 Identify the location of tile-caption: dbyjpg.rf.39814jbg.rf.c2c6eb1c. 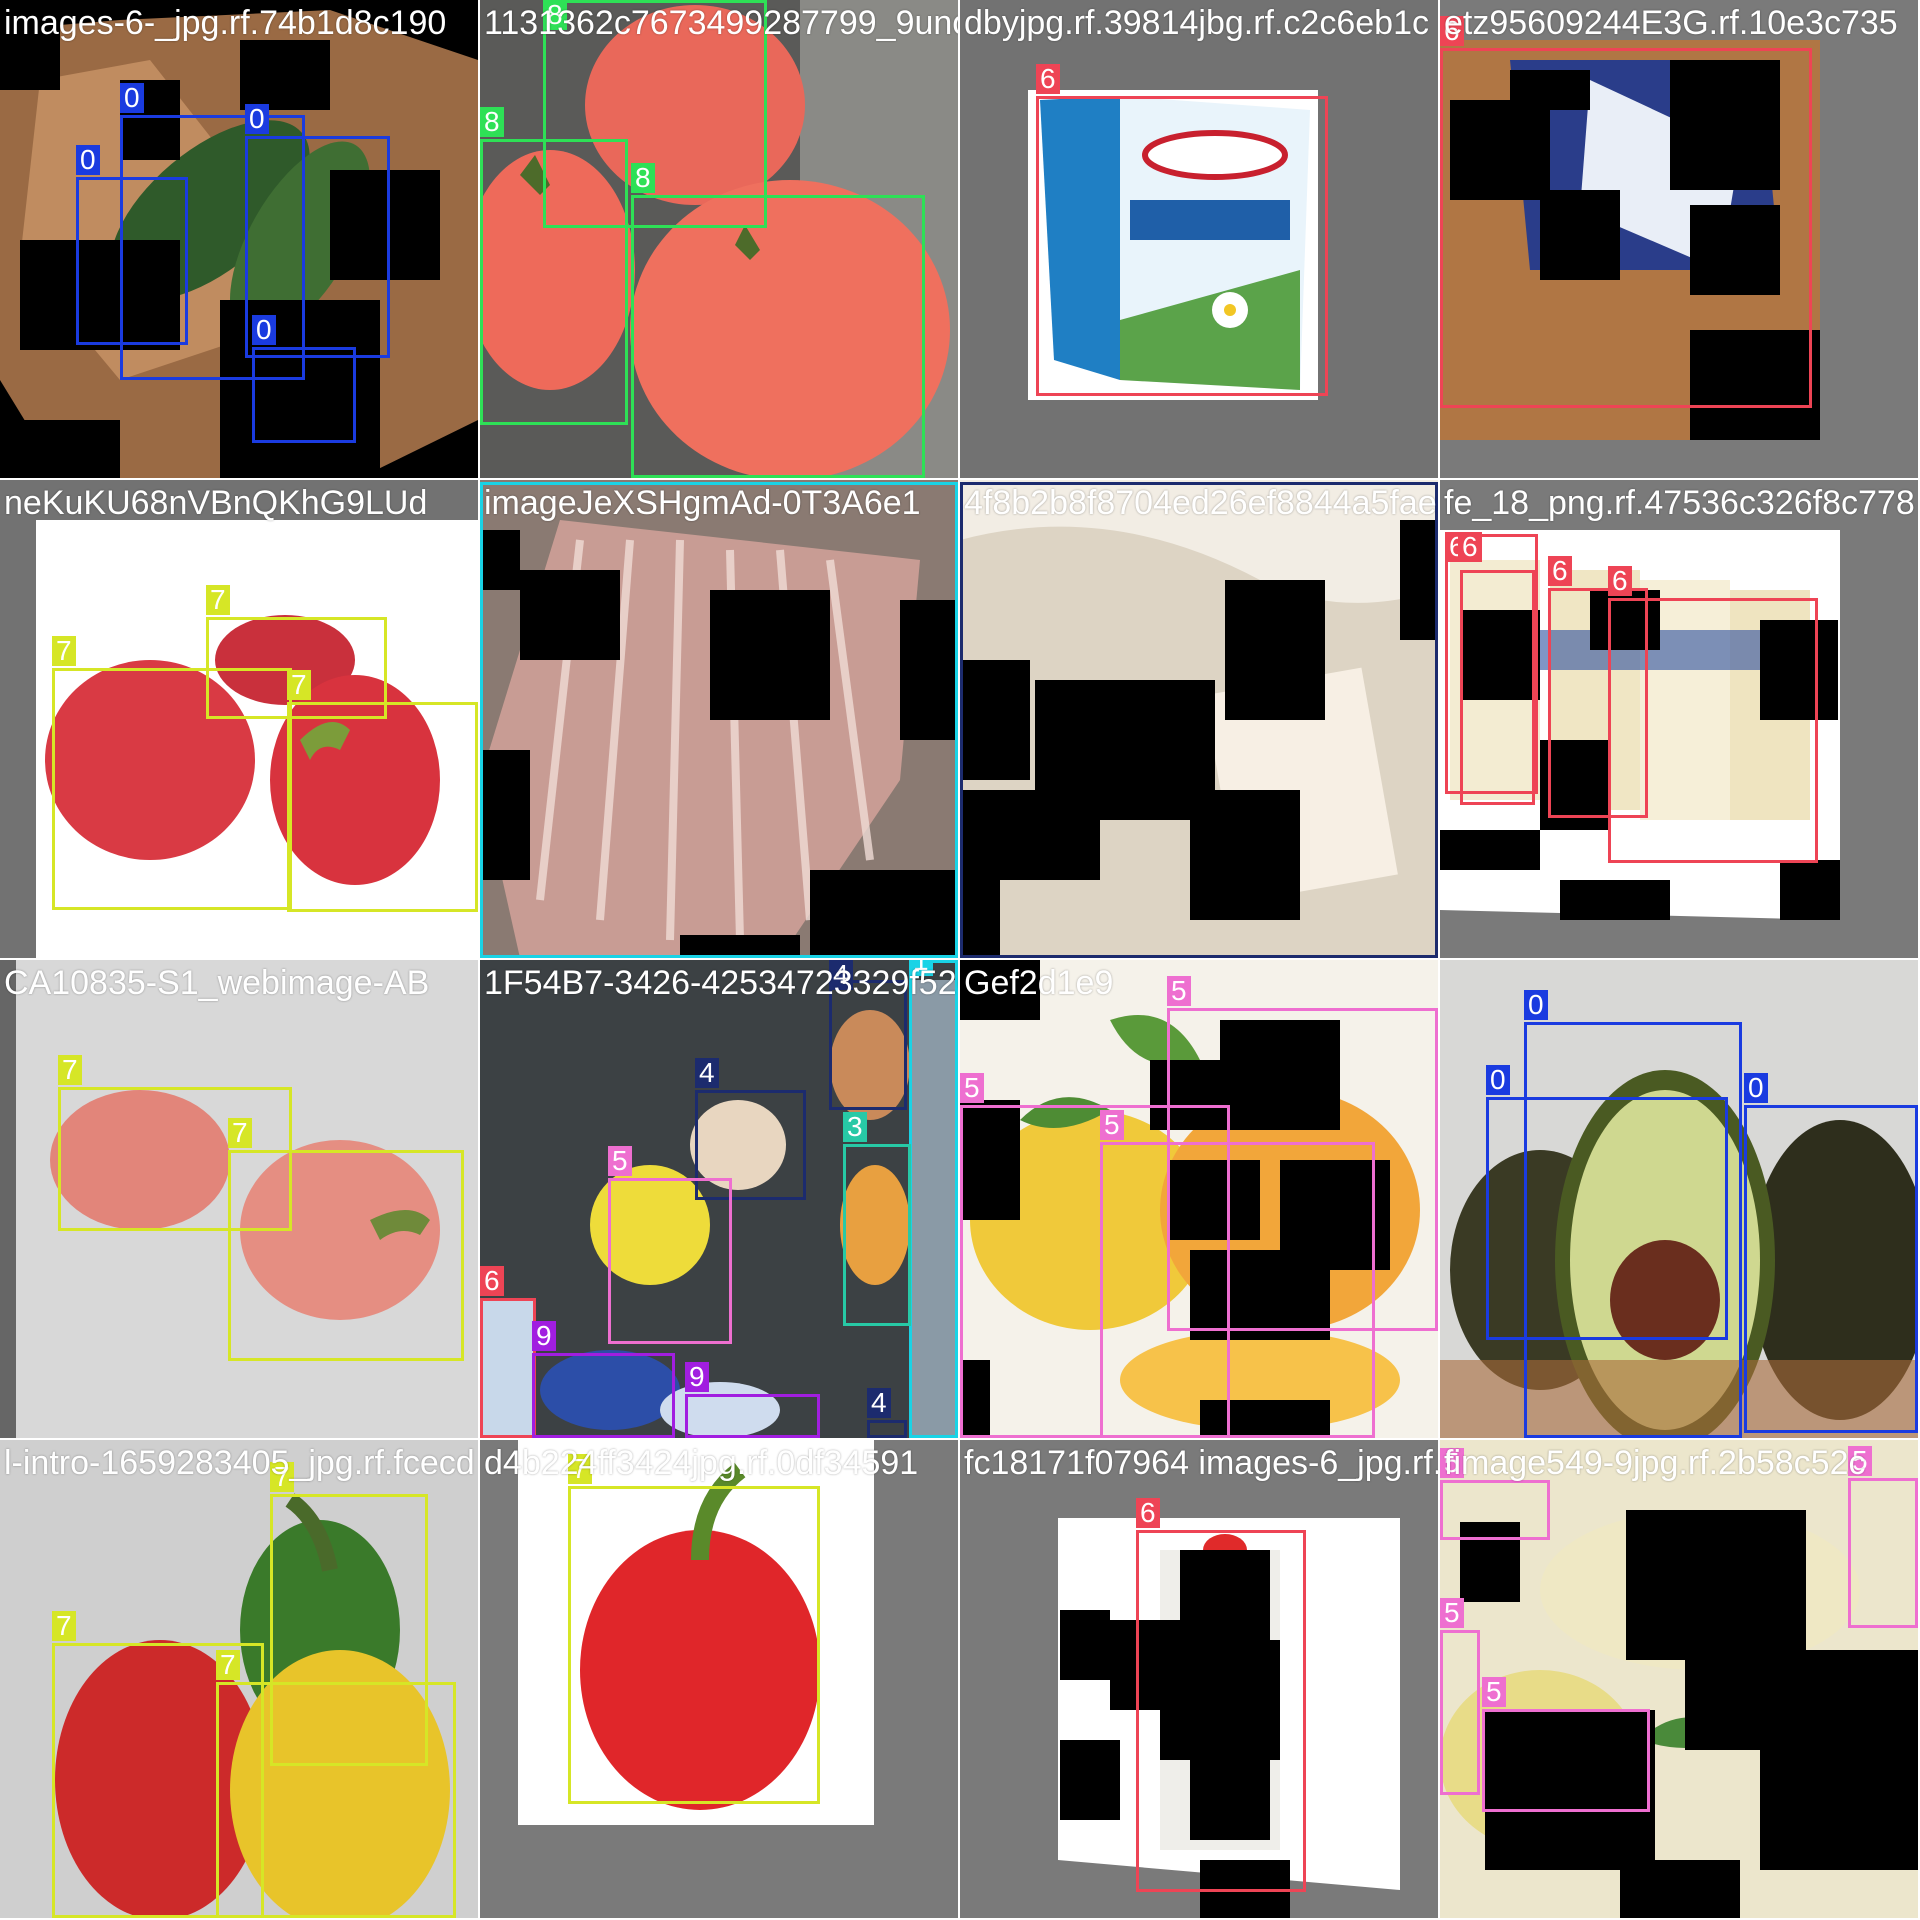
(1196, 23).